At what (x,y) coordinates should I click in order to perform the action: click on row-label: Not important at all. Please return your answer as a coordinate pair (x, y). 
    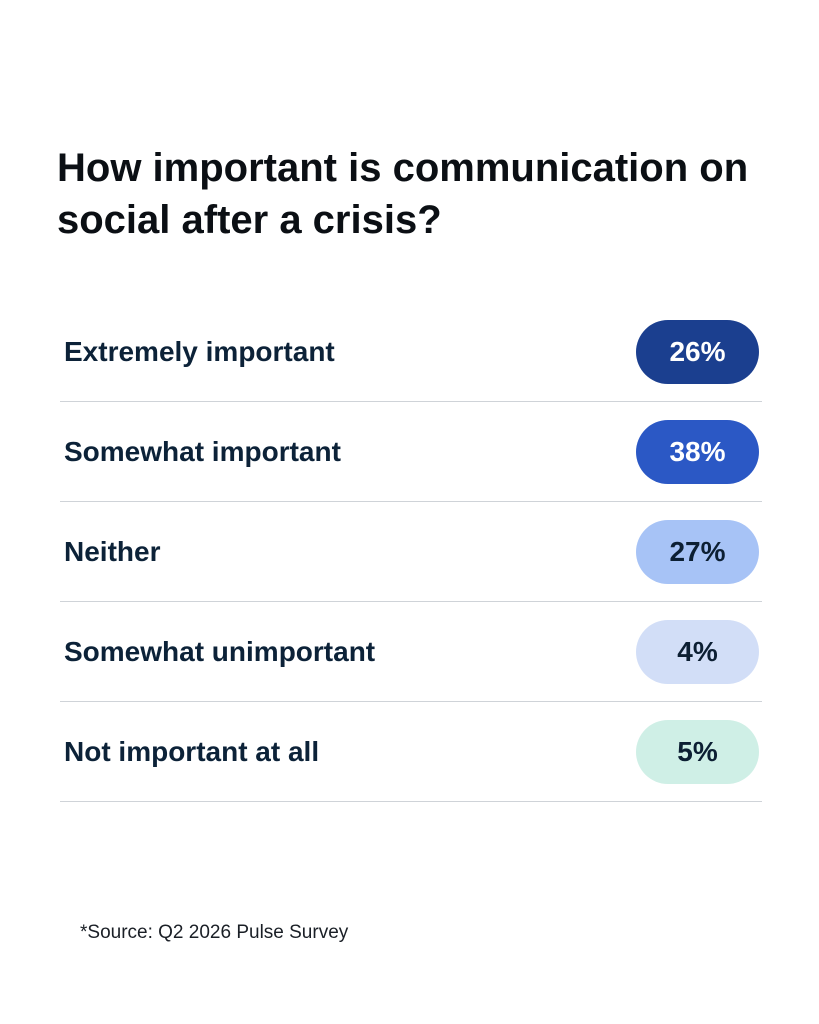
    Looking at the image, I should click on (192, 751).